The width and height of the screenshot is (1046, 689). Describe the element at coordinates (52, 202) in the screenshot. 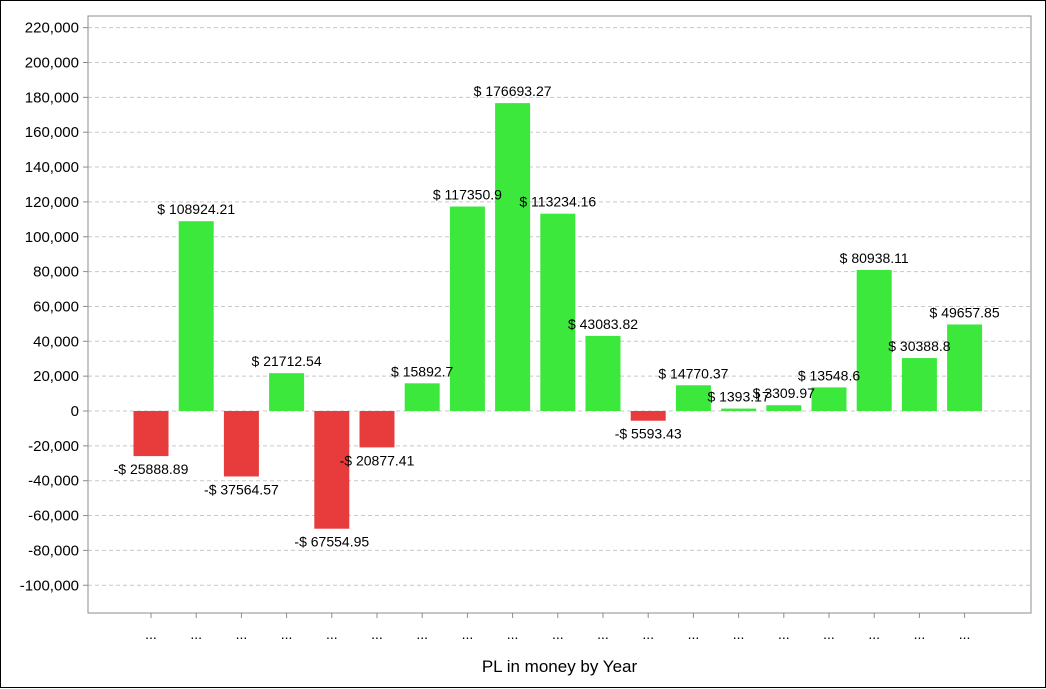

I see `y-tick-label: 120,000` at that location.